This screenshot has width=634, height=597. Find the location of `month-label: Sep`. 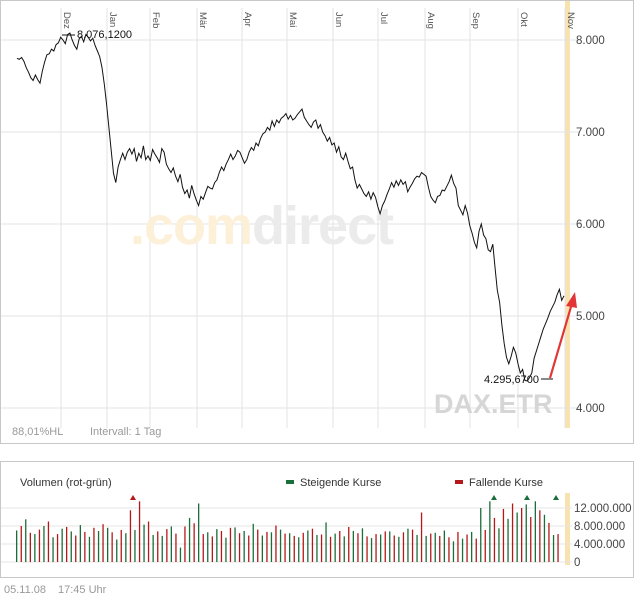

month-label: Sep is located at coordinates (475, 20).